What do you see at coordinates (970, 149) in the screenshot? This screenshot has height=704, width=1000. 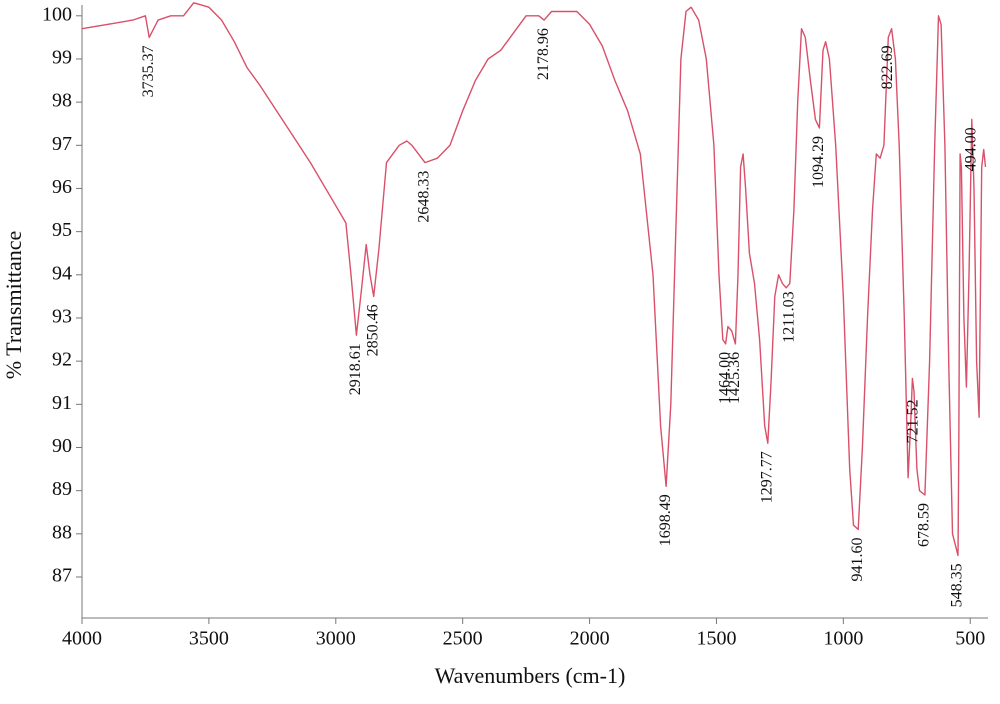 I see `peak-label: 494.00` at bounding box center [970, 149].